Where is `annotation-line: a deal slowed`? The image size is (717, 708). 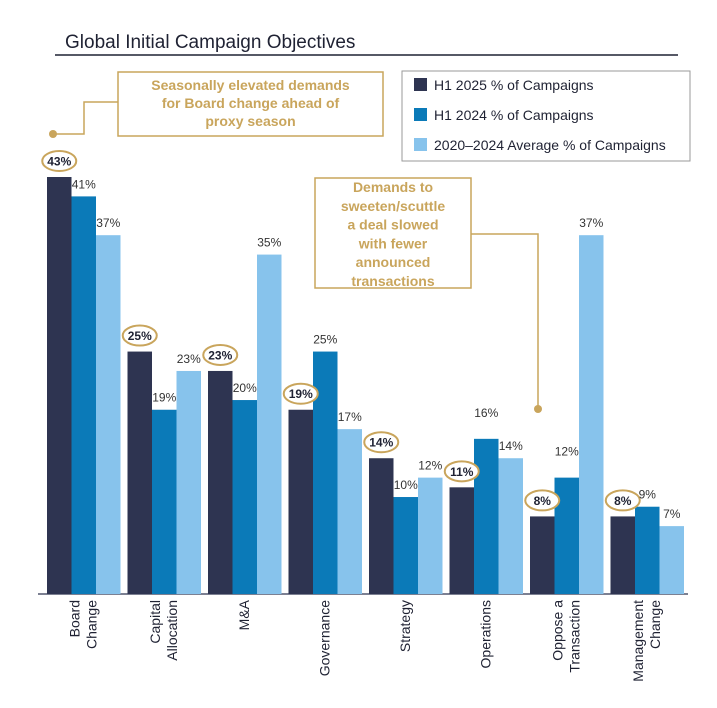
annotation-line: a deal slowed is located at coordinates (392, 225).